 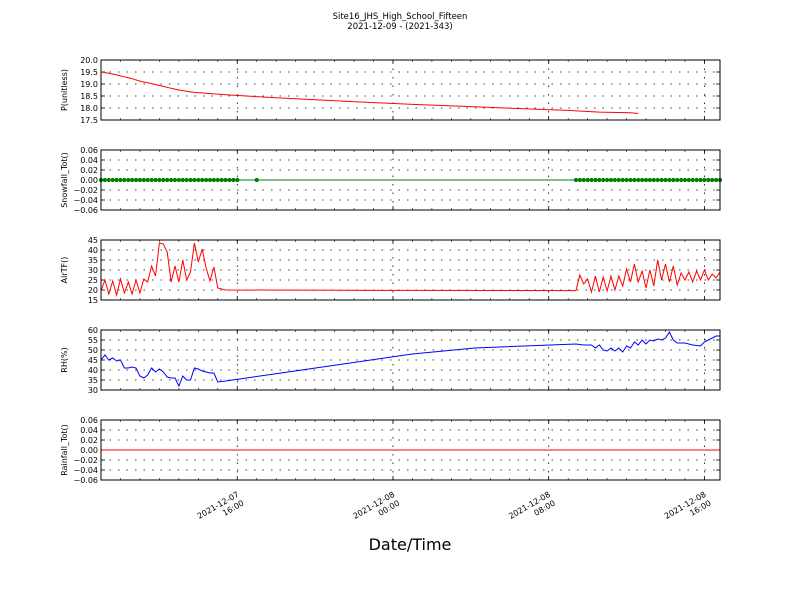 I want to click on y-tick-label: 15, so click(x=93, y=300).